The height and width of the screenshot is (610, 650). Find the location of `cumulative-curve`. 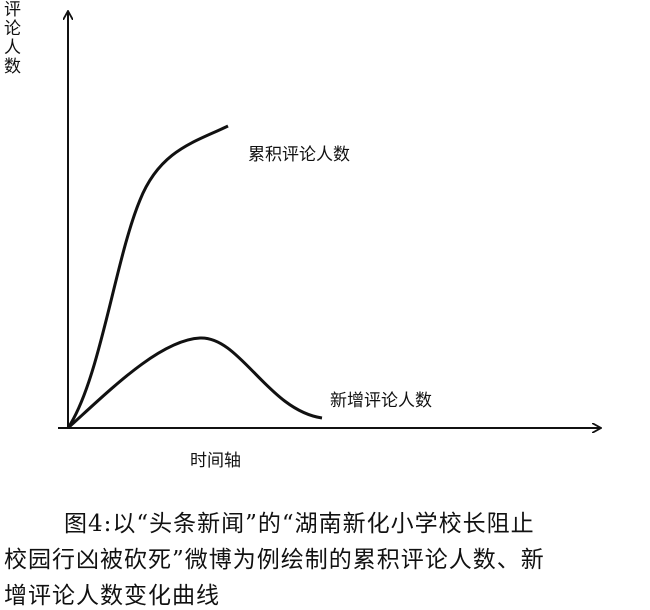

cumulative-curve is located at coordinates (147, 276).